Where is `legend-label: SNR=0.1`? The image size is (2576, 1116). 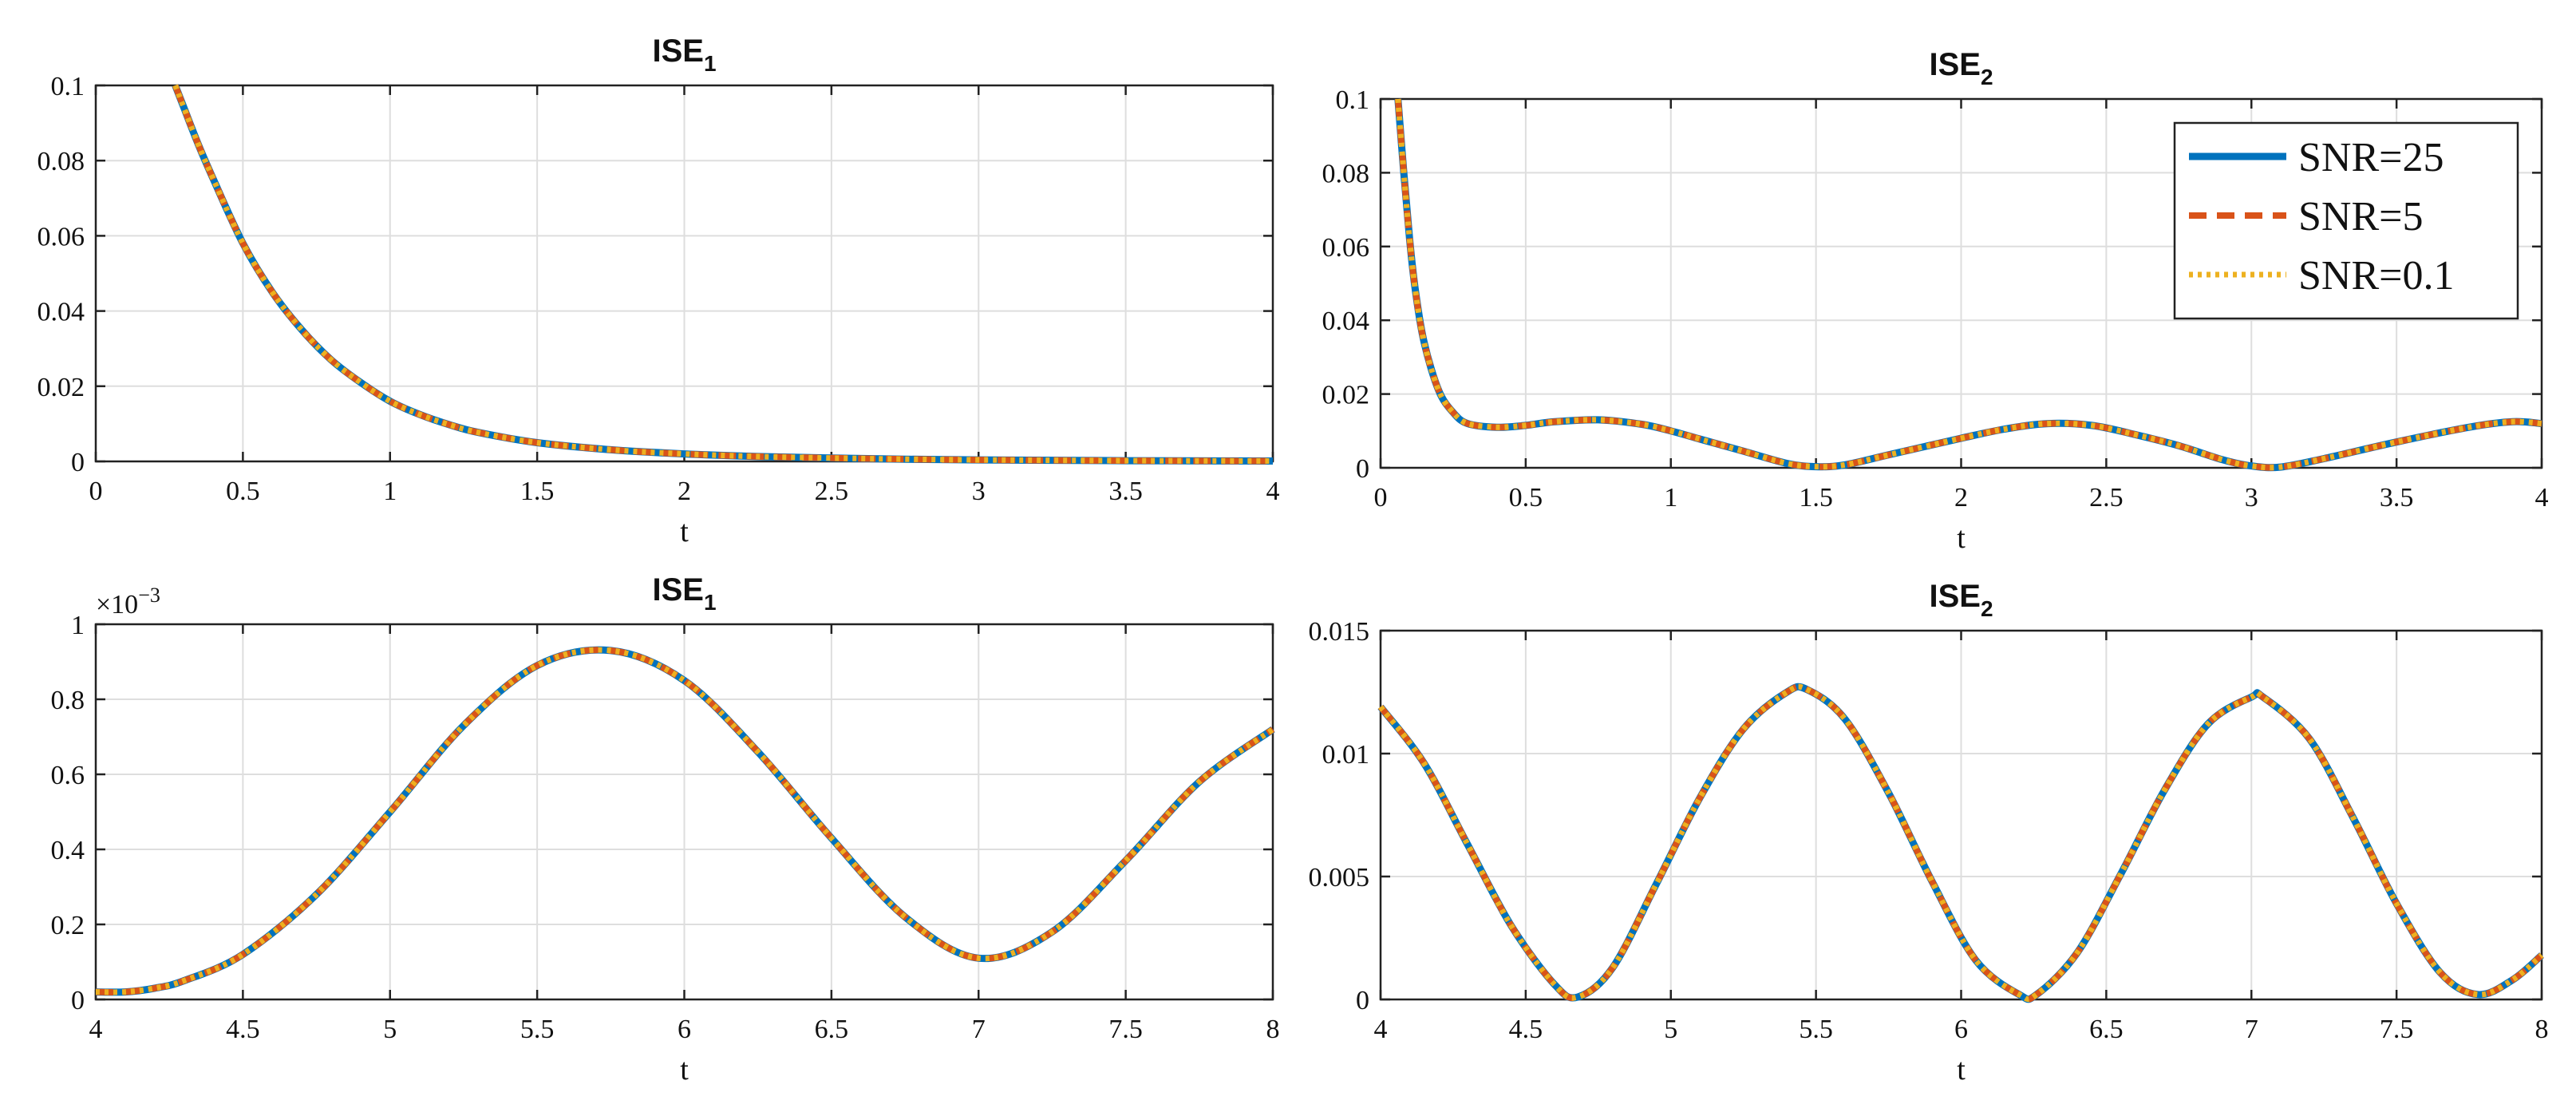 legend-label: SNR=0.1 is located at coordinates (2376, 276).